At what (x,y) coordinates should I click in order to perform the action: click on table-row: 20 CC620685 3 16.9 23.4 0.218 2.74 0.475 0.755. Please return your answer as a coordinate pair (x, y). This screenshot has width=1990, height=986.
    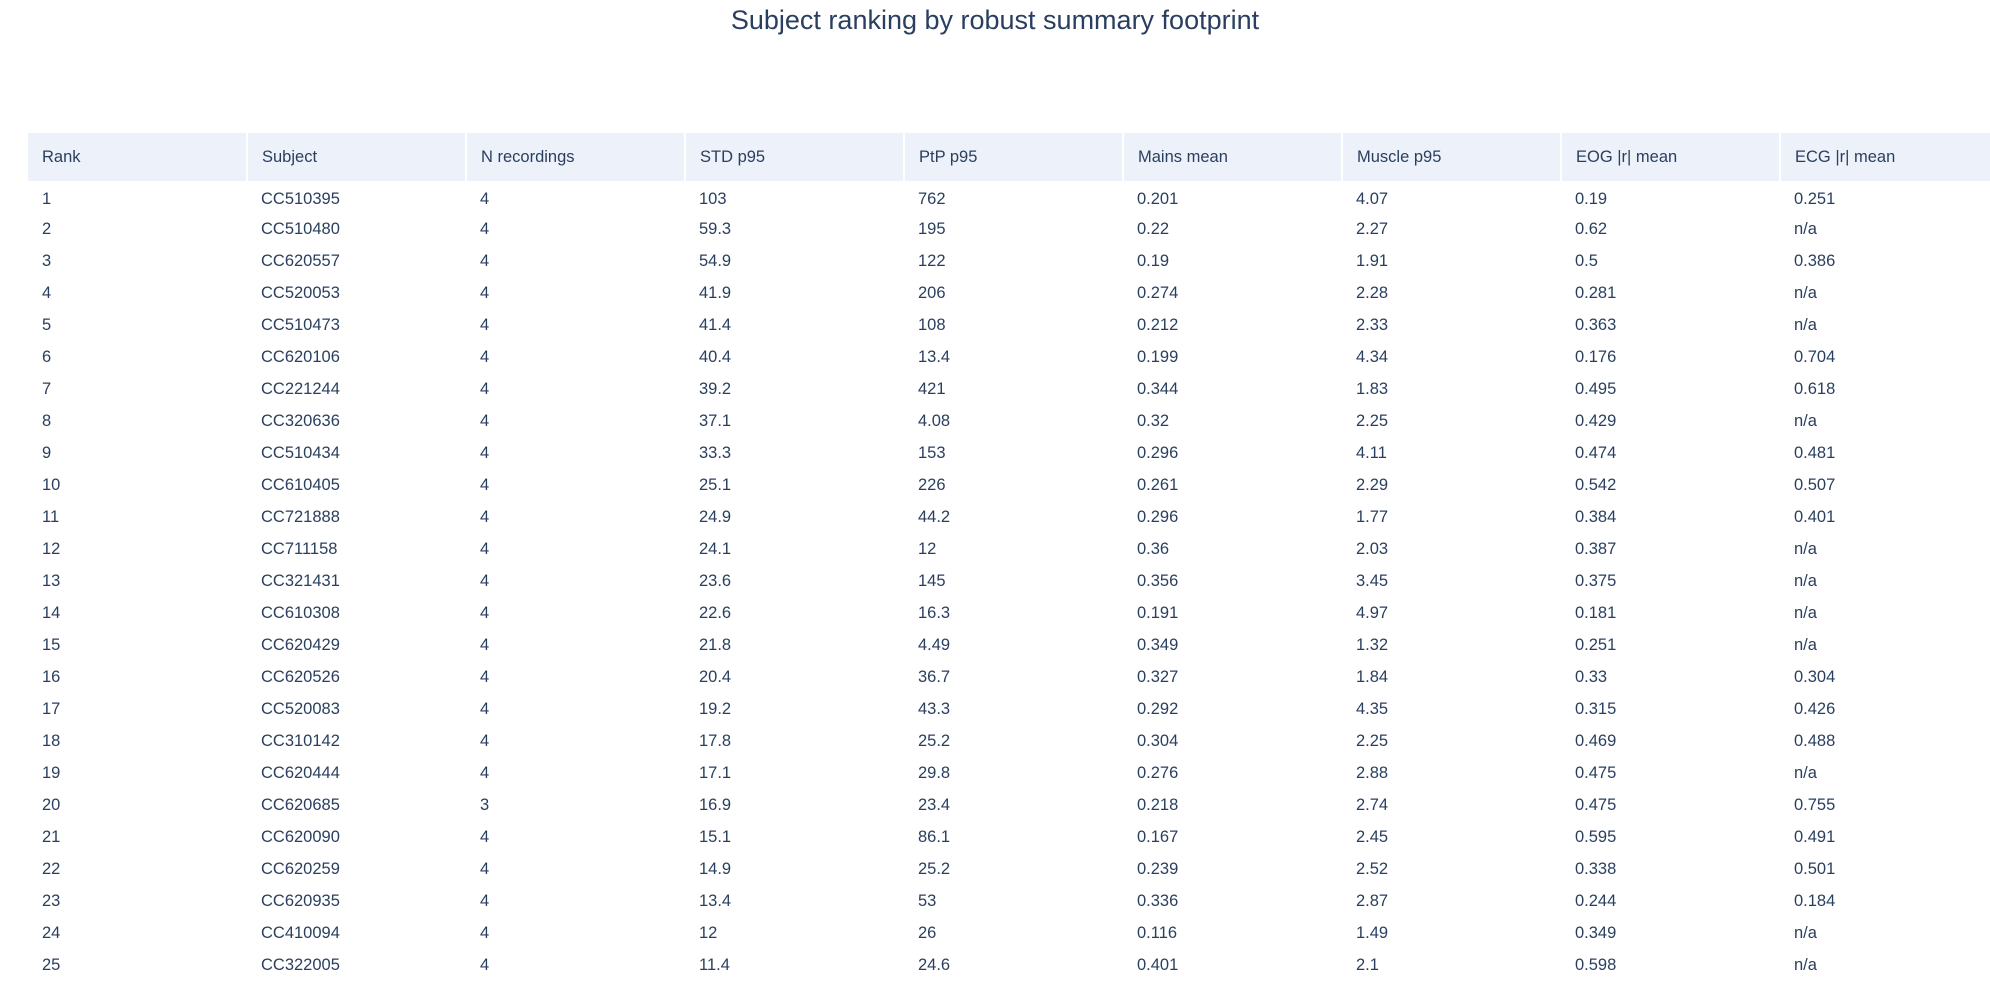
    Looking at the image, I should click on (1009, 805).